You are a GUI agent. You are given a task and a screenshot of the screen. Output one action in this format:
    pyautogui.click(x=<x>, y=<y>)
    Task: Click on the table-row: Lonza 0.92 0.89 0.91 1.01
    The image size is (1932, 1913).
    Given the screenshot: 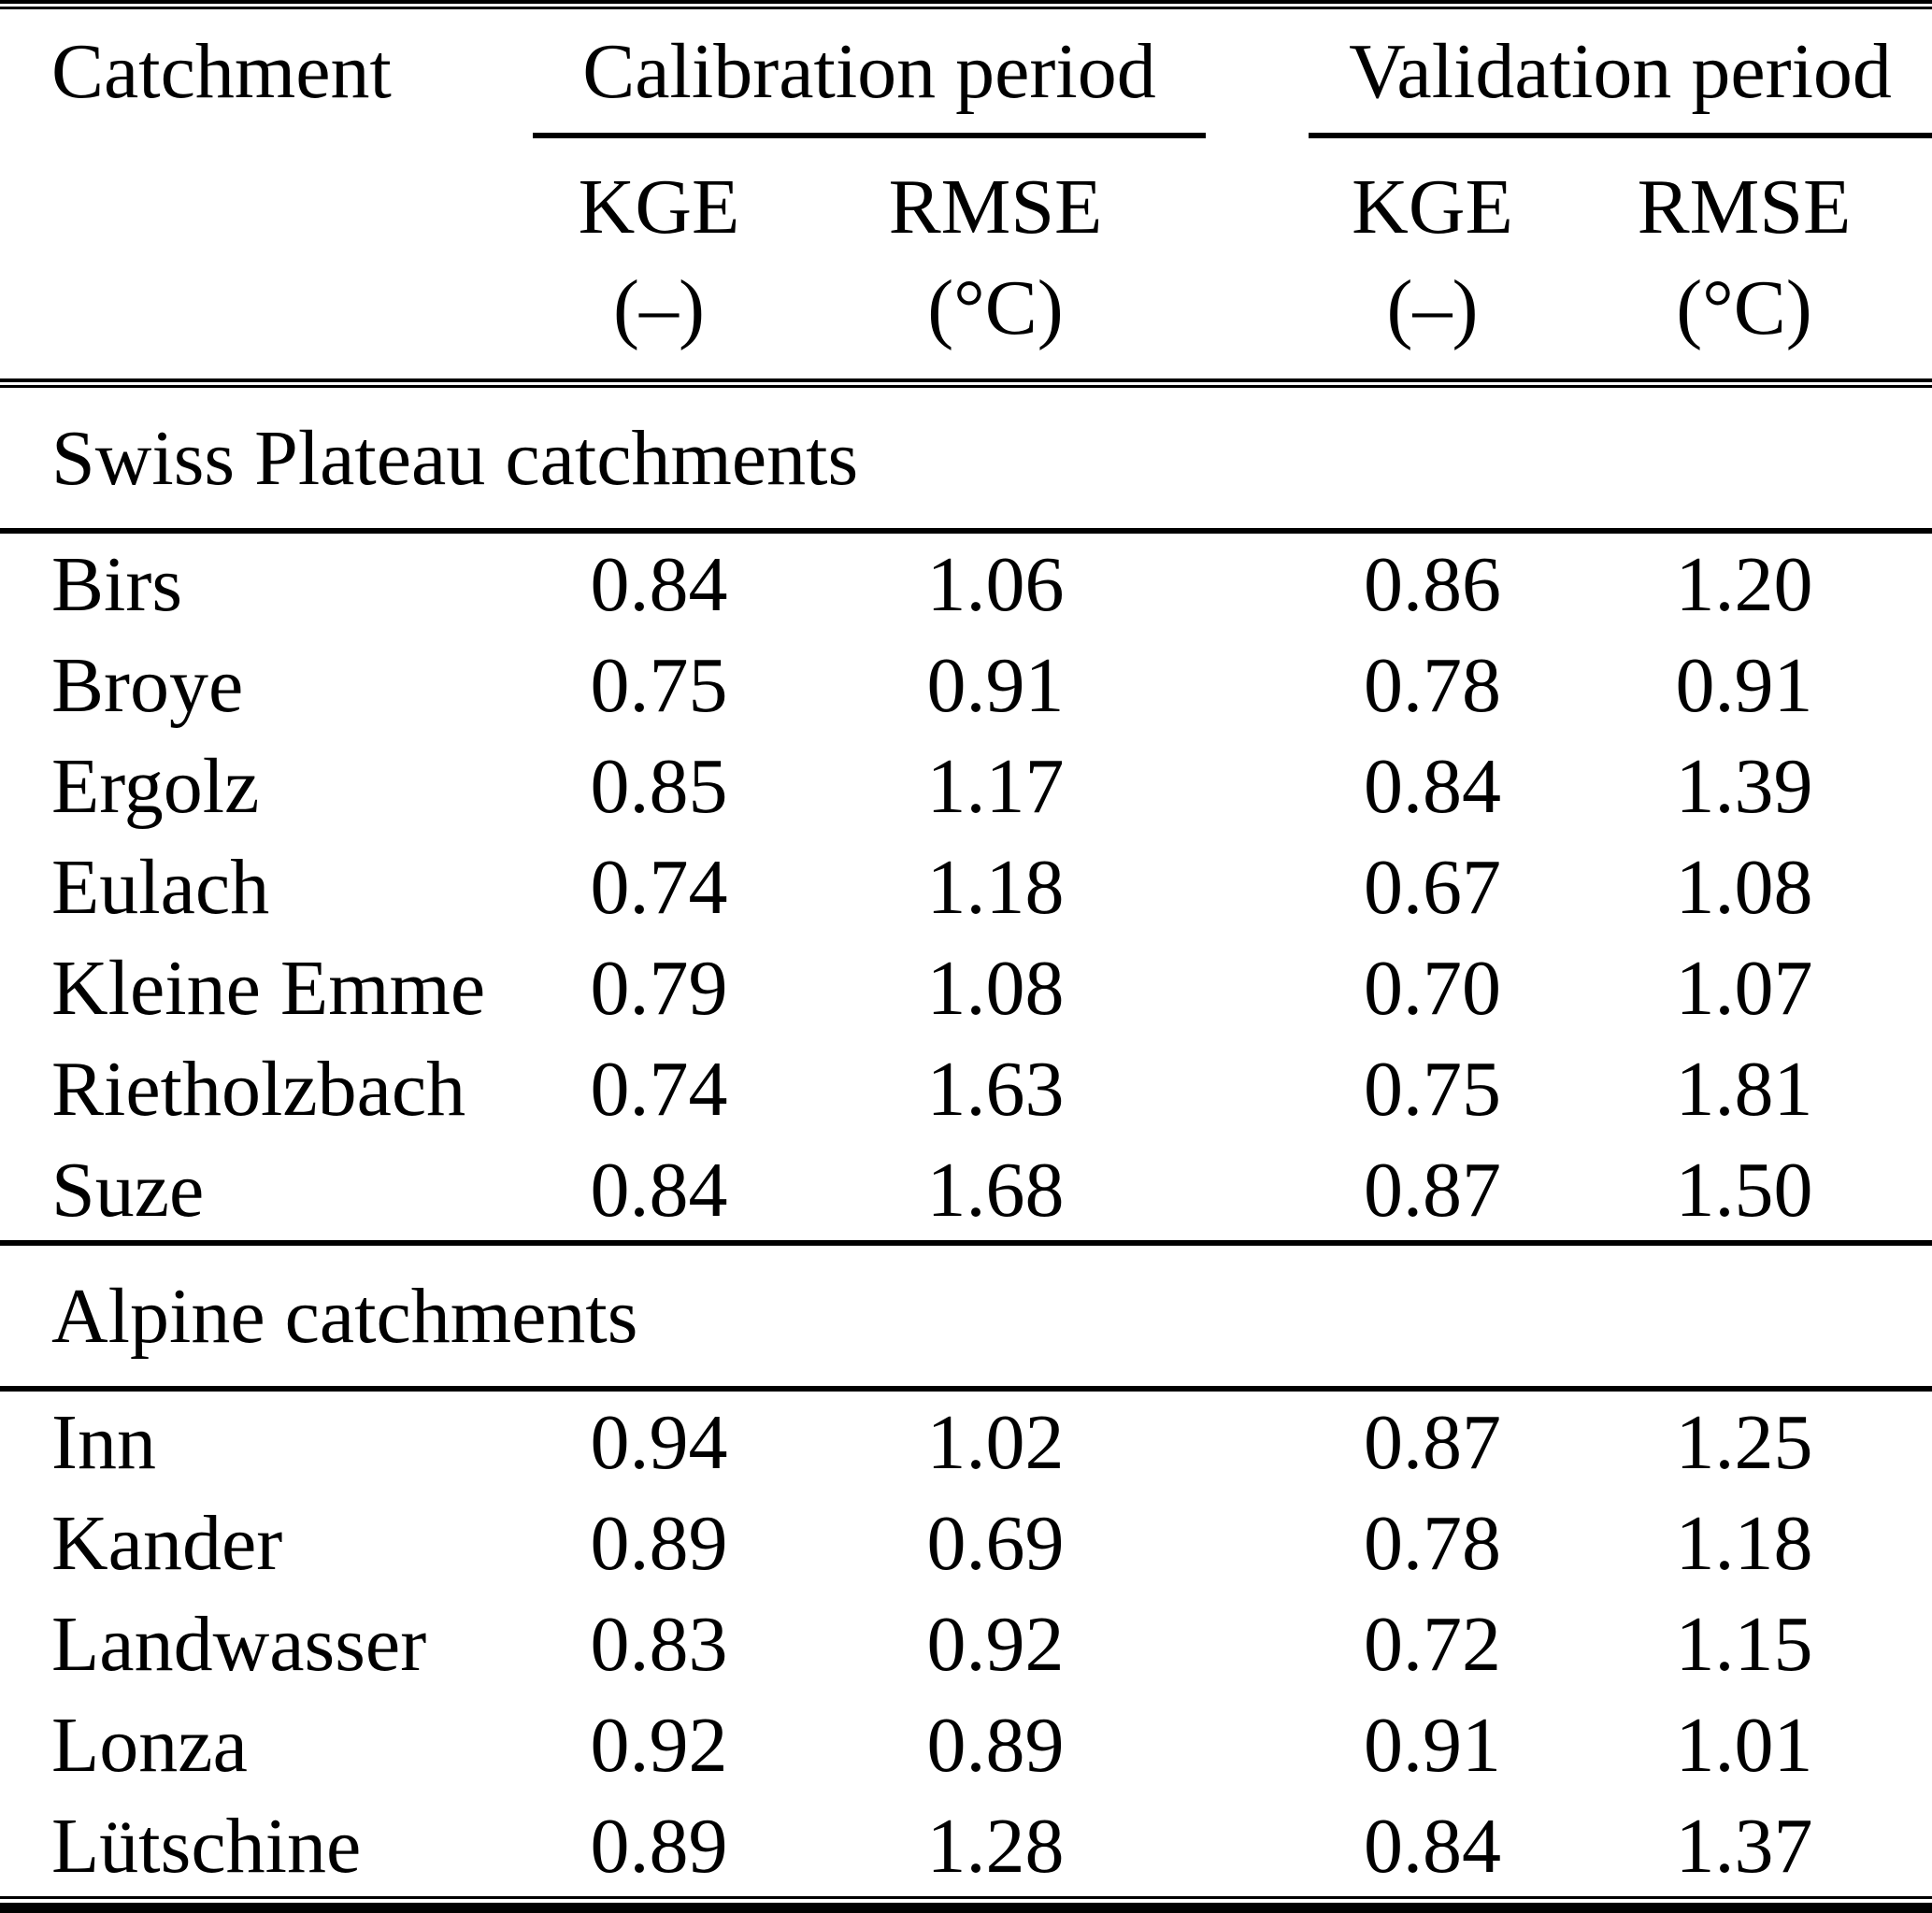 What is the action you would take?
    pyautogui.click(x=966, y=1744)
    